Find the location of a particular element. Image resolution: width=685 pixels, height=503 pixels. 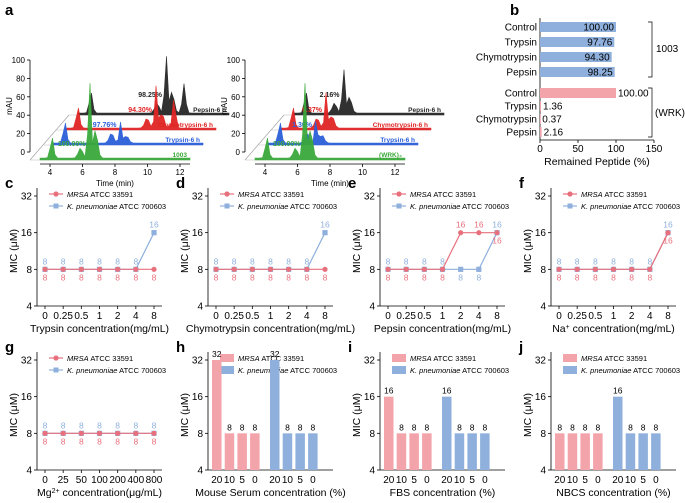

bar-value-label: 100.00 is located at coordinates (598, 28).